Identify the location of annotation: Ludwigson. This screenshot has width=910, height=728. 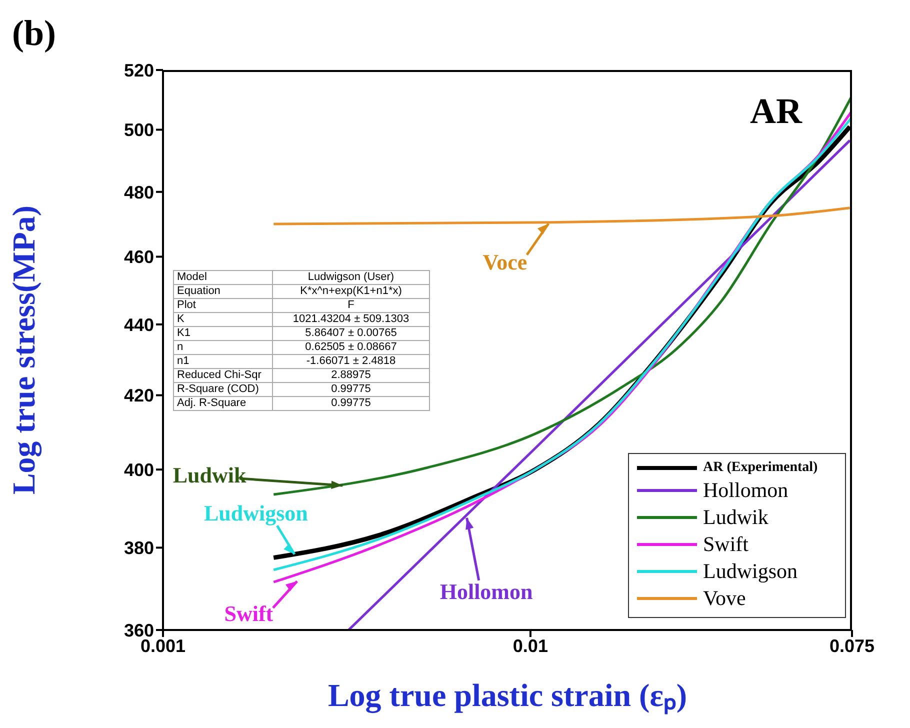
(256, 513).